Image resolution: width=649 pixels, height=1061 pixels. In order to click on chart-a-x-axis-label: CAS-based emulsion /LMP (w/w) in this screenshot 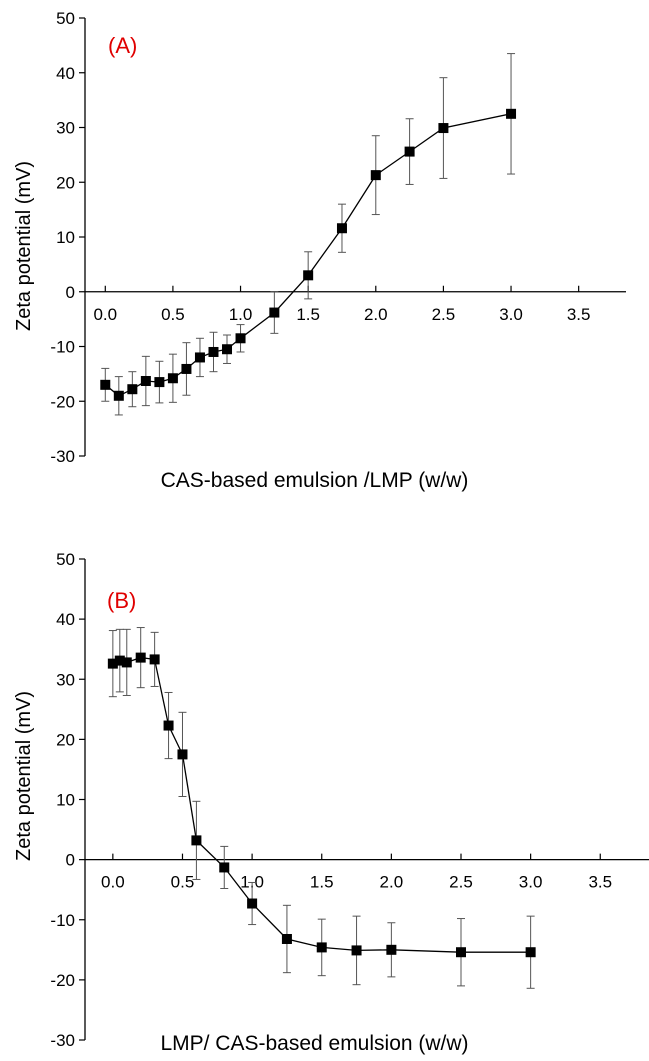, I will do `click(314, 480)`.